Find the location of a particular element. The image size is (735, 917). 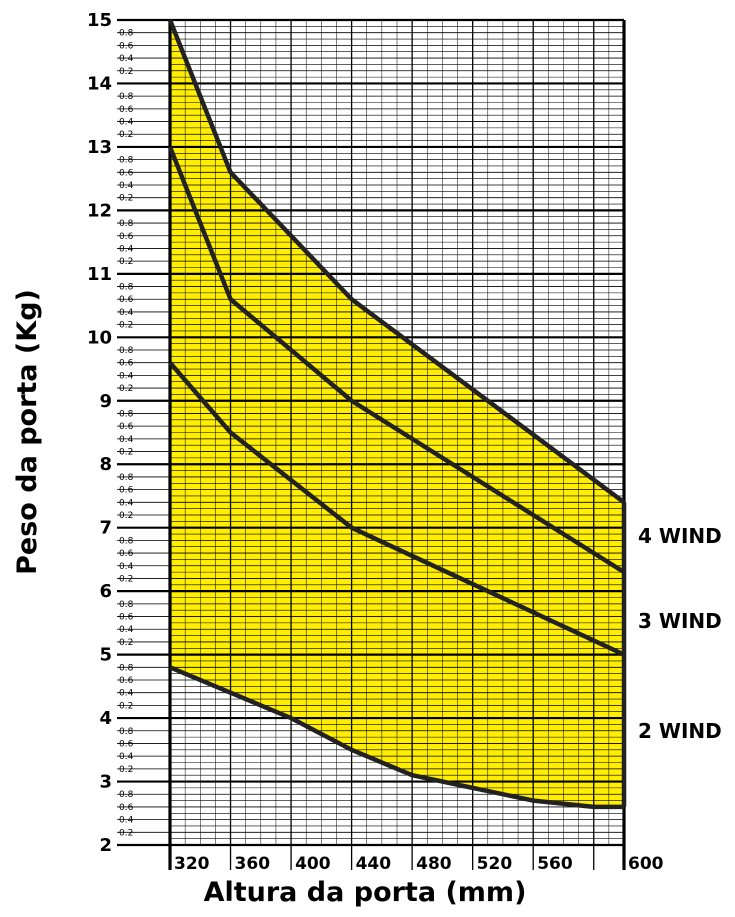

lower-bound-line is located at coordinates (396, 737).